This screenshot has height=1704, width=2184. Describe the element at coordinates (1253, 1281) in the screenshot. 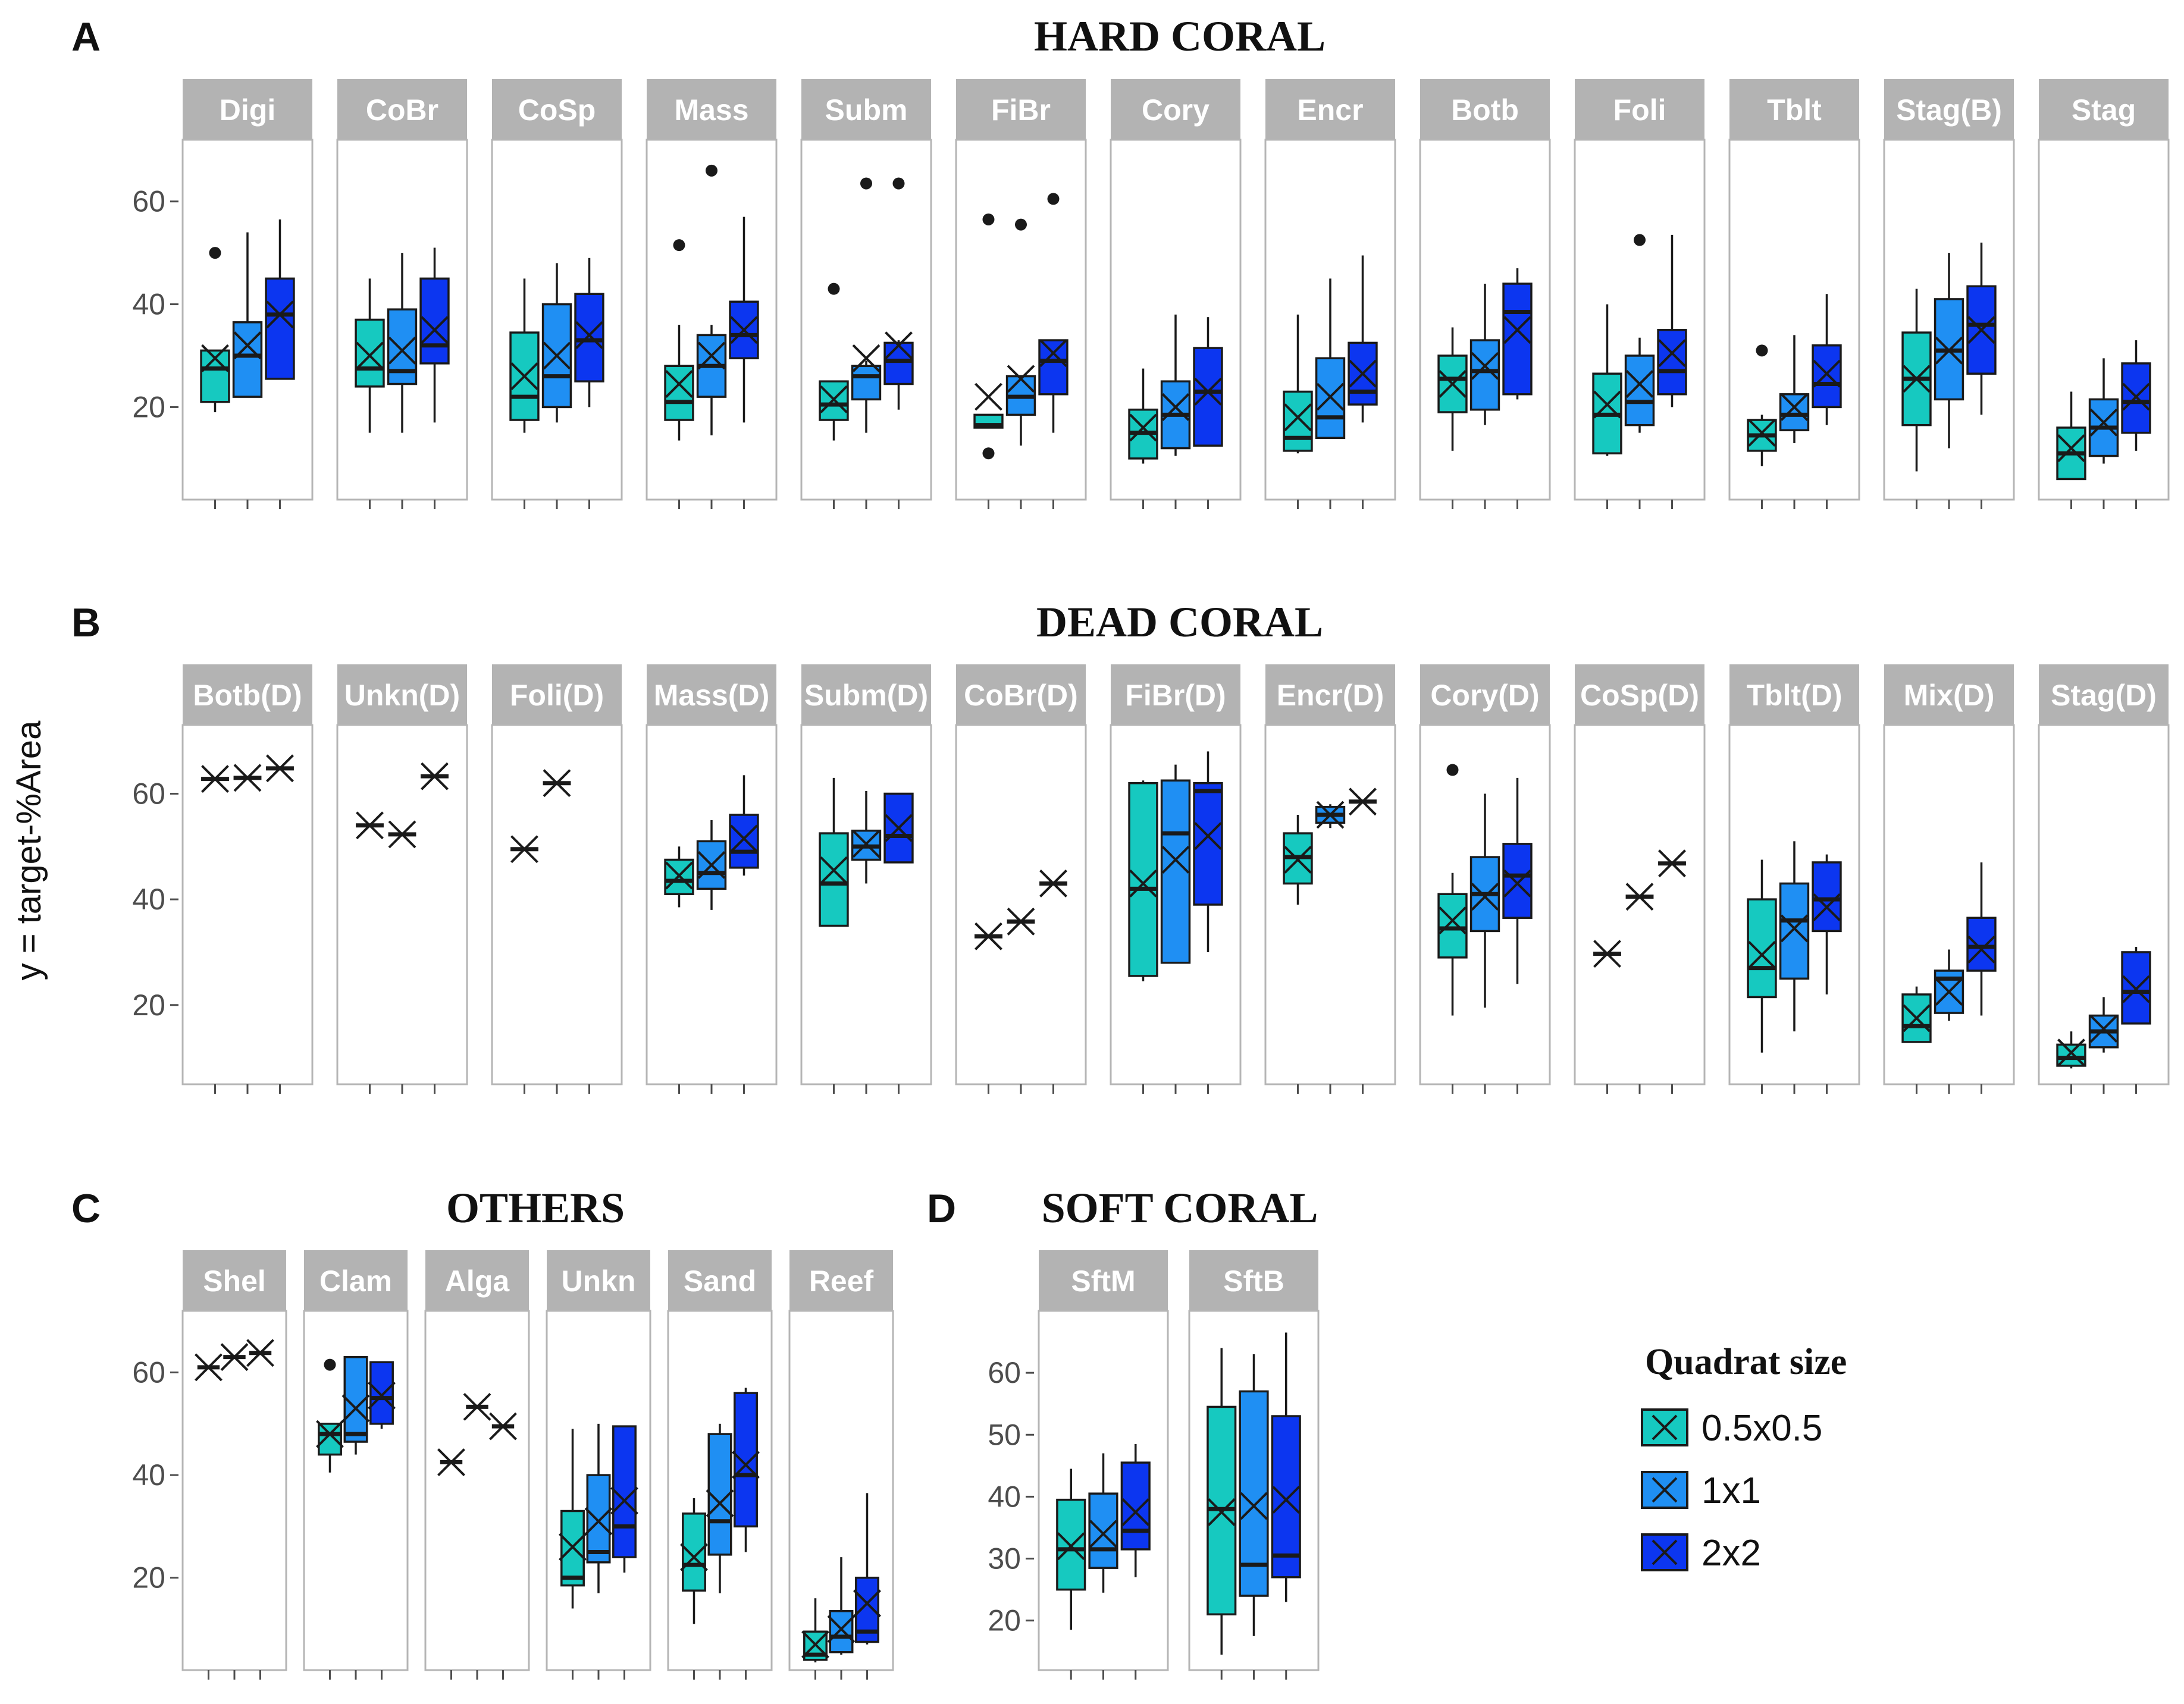

I see `facet-strip-label: SftB` at that location.